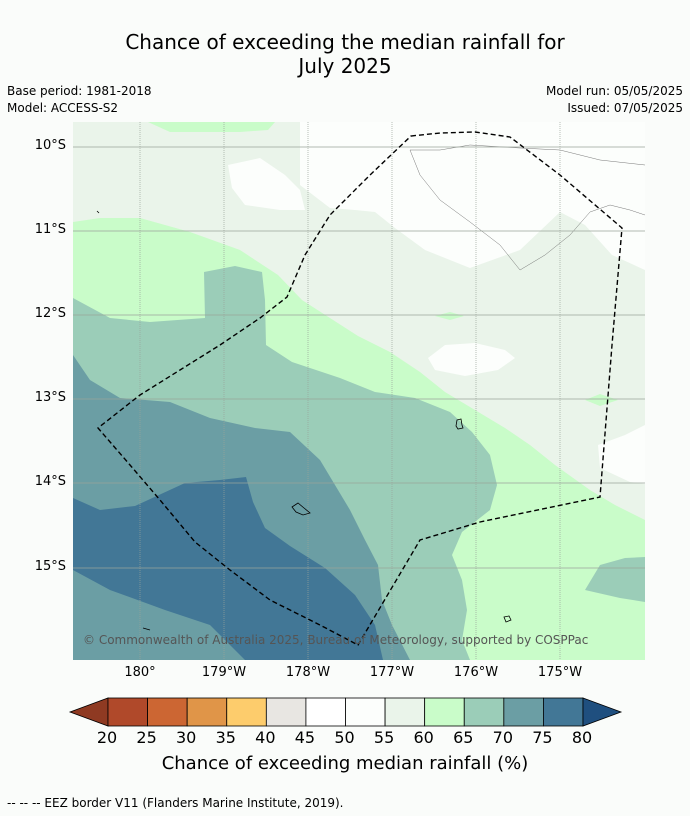 This screenshot has height=816, width=690. I want to click on model-run: Model run: 05/05/2025, so click(614, 91).